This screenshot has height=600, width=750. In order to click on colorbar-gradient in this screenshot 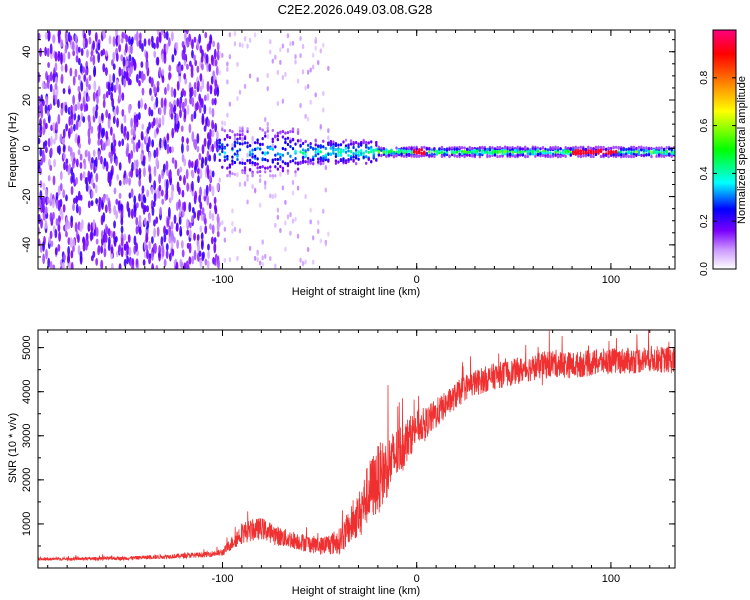, I will do `click(724, 149)`.